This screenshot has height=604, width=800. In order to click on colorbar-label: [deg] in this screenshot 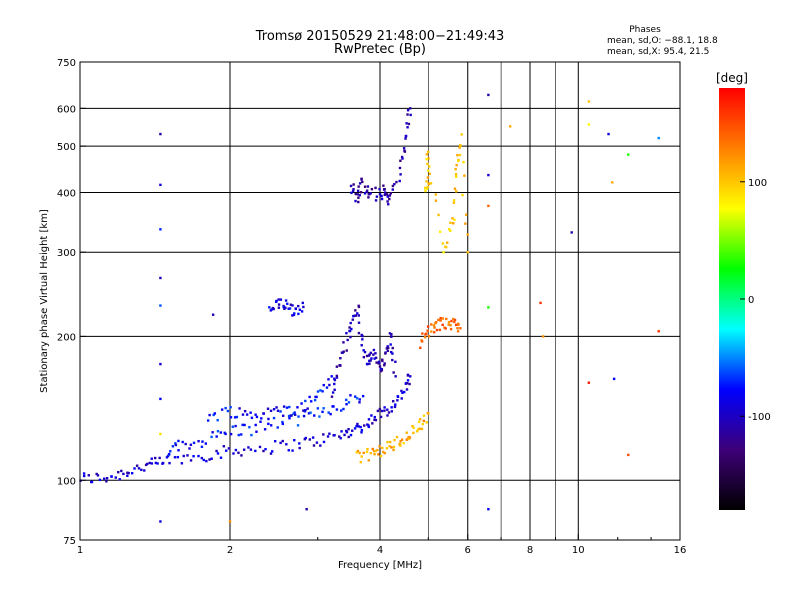, I will do `click(732, 78)`.